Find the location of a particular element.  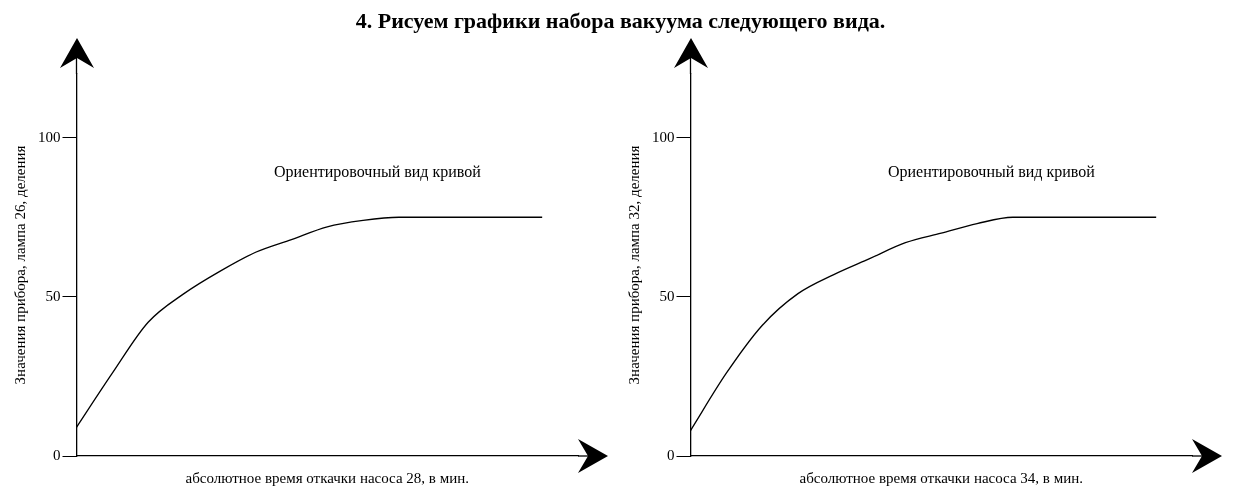

y-axis-title: Значения прибора, лампа 26, деления is located at coordinates (19, 265).